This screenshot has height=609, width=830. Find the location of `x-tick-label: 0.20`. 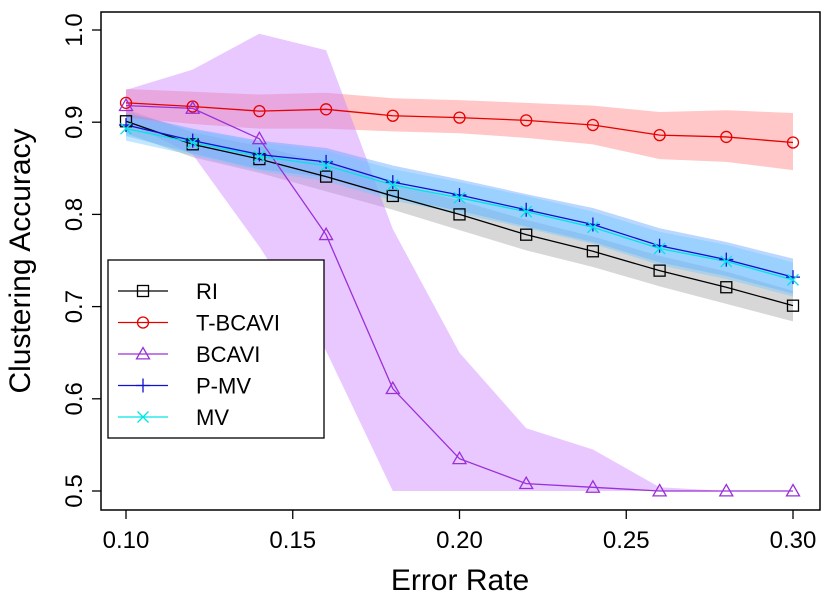

x-tick-label: 0.20 is located at coordinates (459, 540).